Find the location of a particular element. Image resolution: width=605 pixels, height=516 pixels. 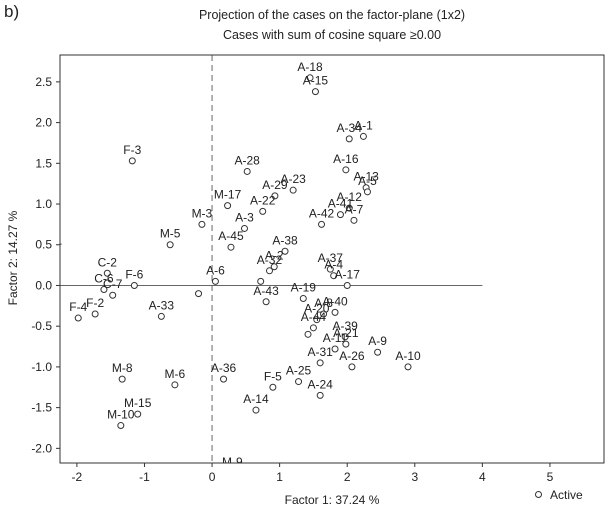

y-tick-label: 1.5 is located at coordinates (43, 163).